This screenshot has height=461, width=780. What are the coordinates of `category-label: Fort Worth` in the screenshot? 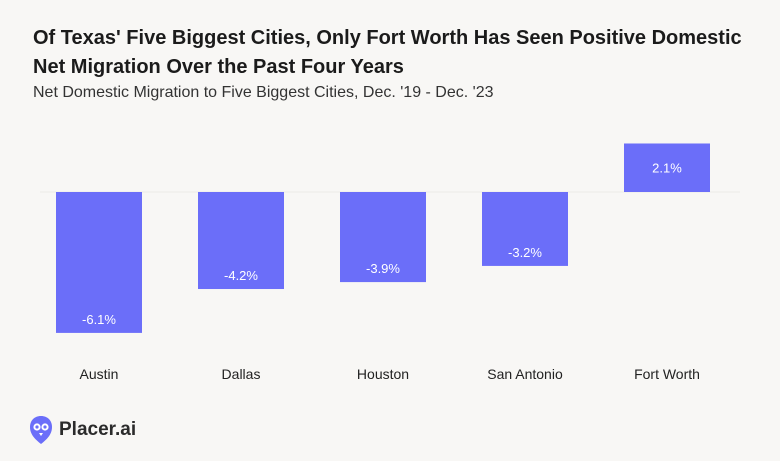 It's located at (667, 374).